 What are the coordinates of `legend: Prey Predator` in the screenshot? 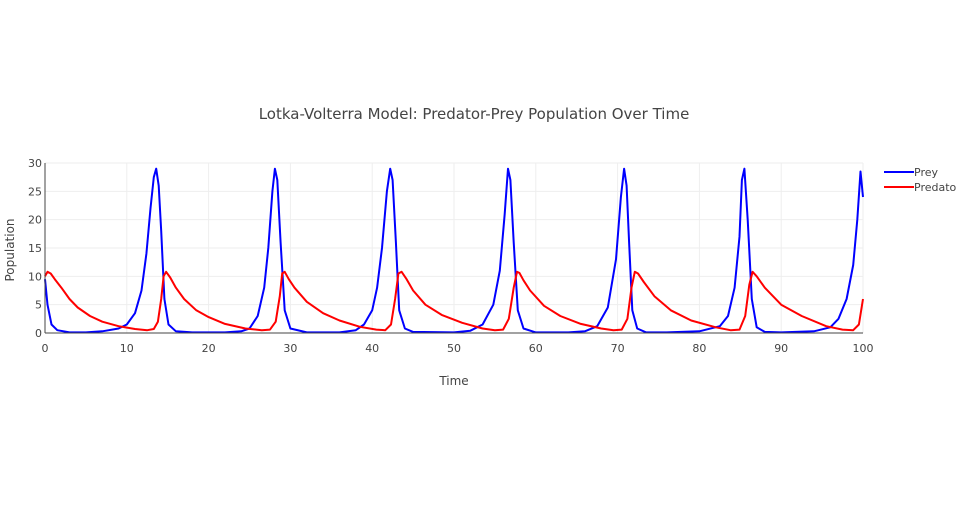 It's located at (920, 180).